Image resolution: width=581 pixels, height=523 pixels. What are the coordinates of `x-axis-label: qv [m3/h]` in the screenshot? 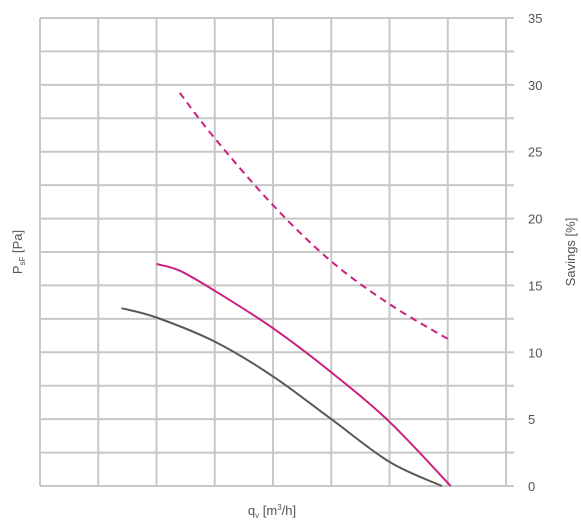 It's located at (272, 511).